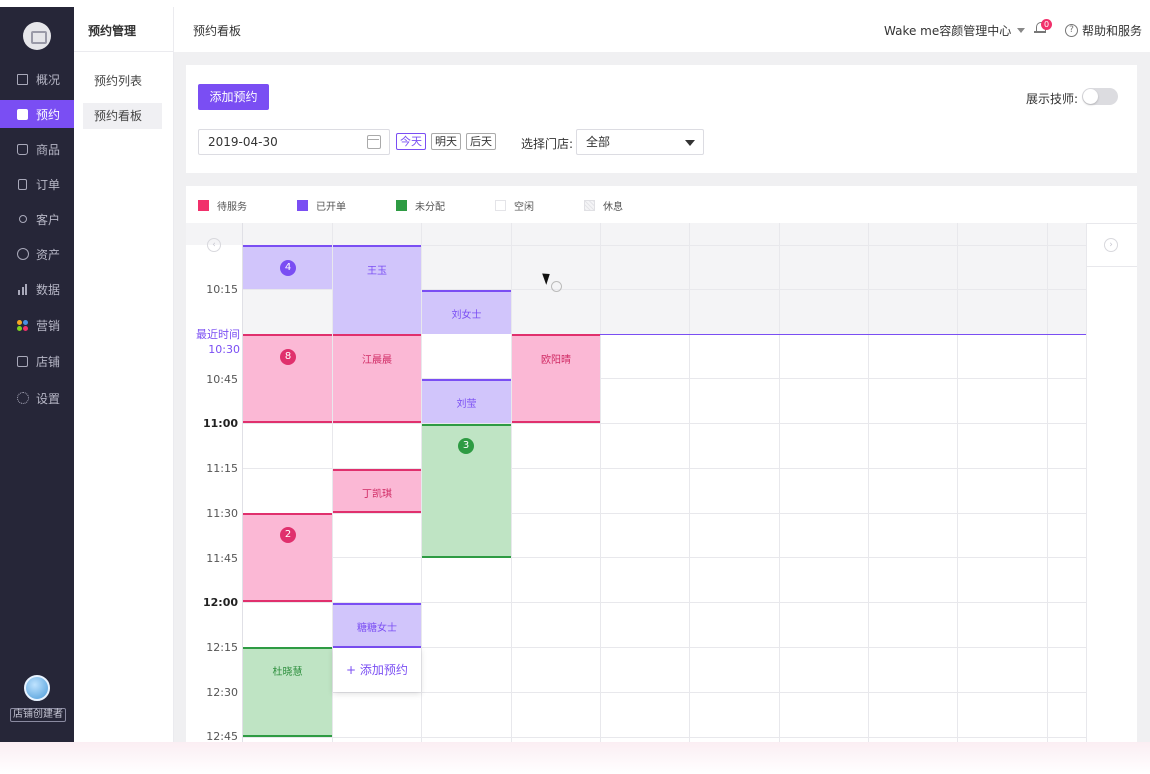 The image size is (1150, 774). Describe the element at coordinates (377, 670) in the screenshot. I see `add-appointment-slot: + 添加预约` at that location.